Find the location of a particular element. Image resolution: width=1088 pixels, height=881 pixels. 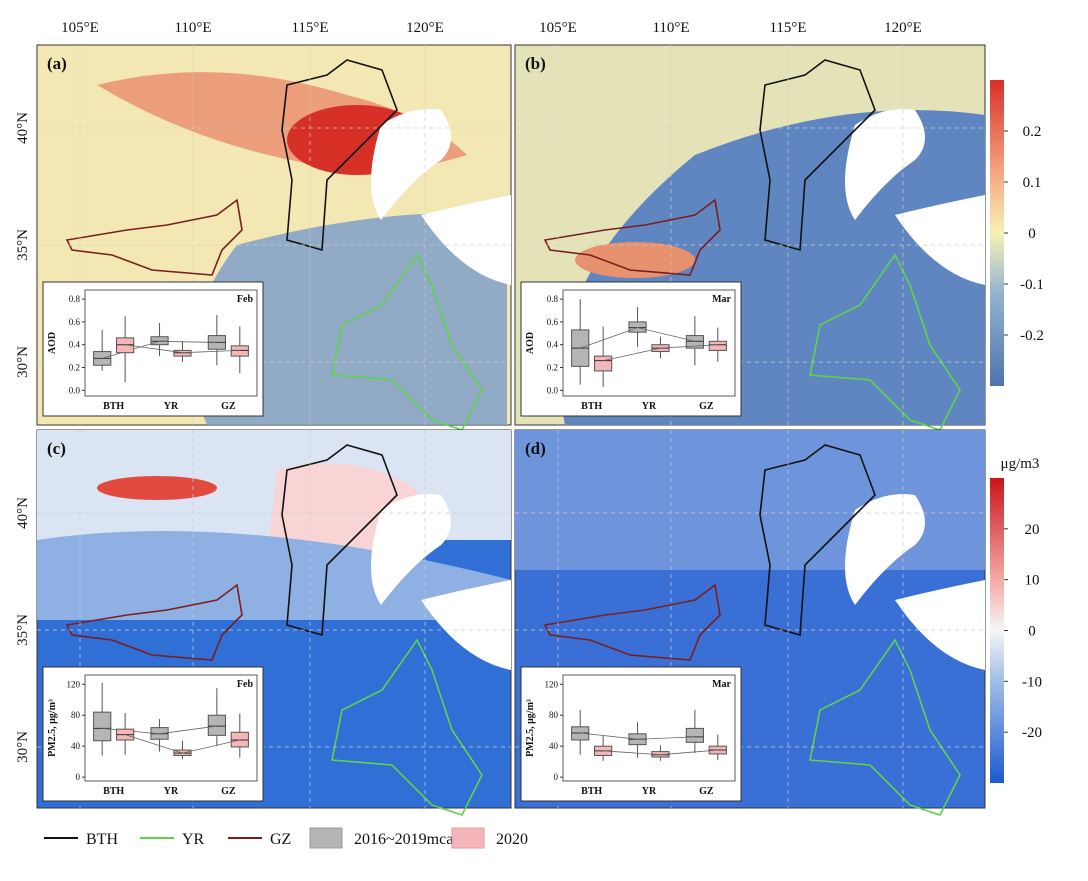

inset-ylabel: PM2.5, μg/m³ is located at coordinates (530, 728).